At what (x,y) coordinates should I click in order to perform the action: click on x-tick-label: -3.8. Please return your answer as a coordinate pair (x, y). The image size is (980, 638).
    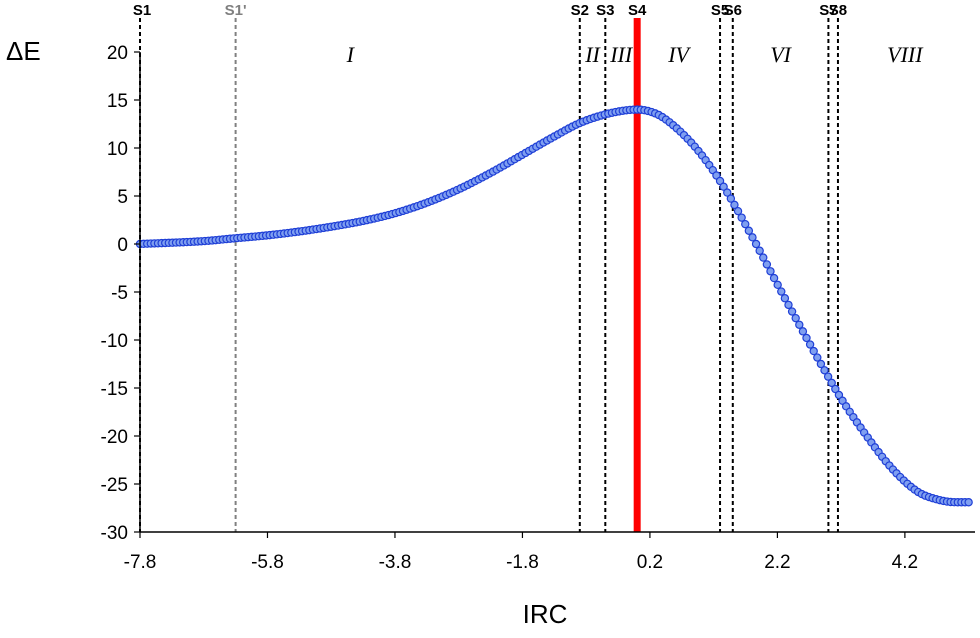
    Looking at the image, I should click on (395, 562).